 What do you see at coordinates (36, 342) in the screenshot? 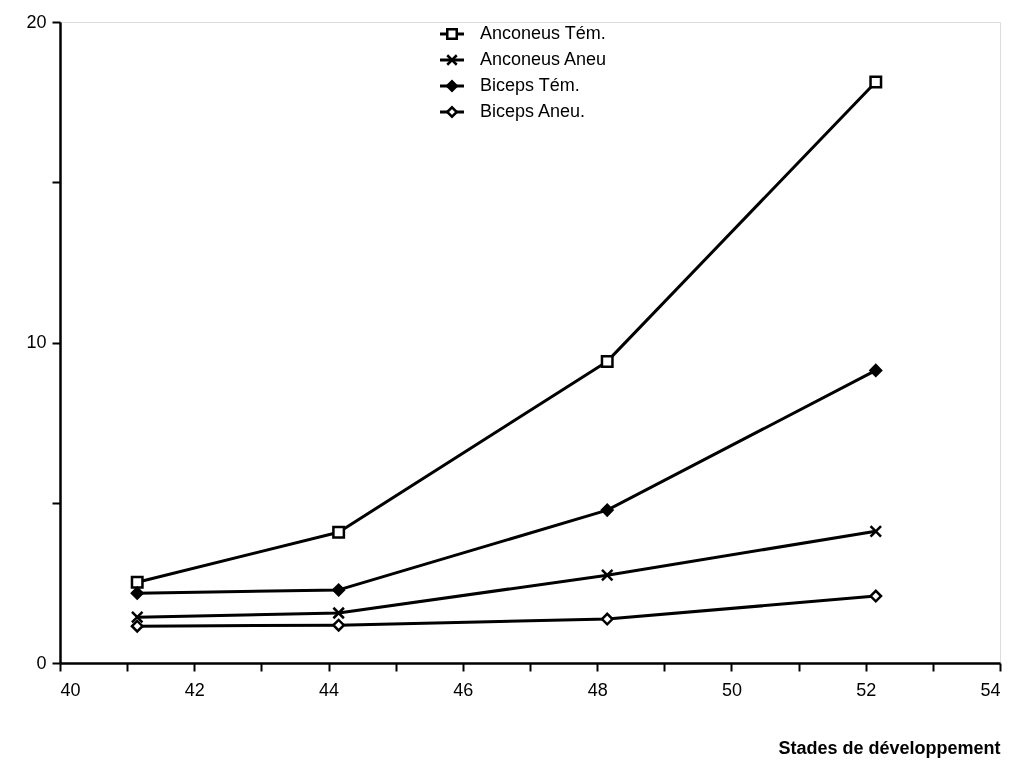
I see `y-tick-label: 10` at bounding box center [36, 342].